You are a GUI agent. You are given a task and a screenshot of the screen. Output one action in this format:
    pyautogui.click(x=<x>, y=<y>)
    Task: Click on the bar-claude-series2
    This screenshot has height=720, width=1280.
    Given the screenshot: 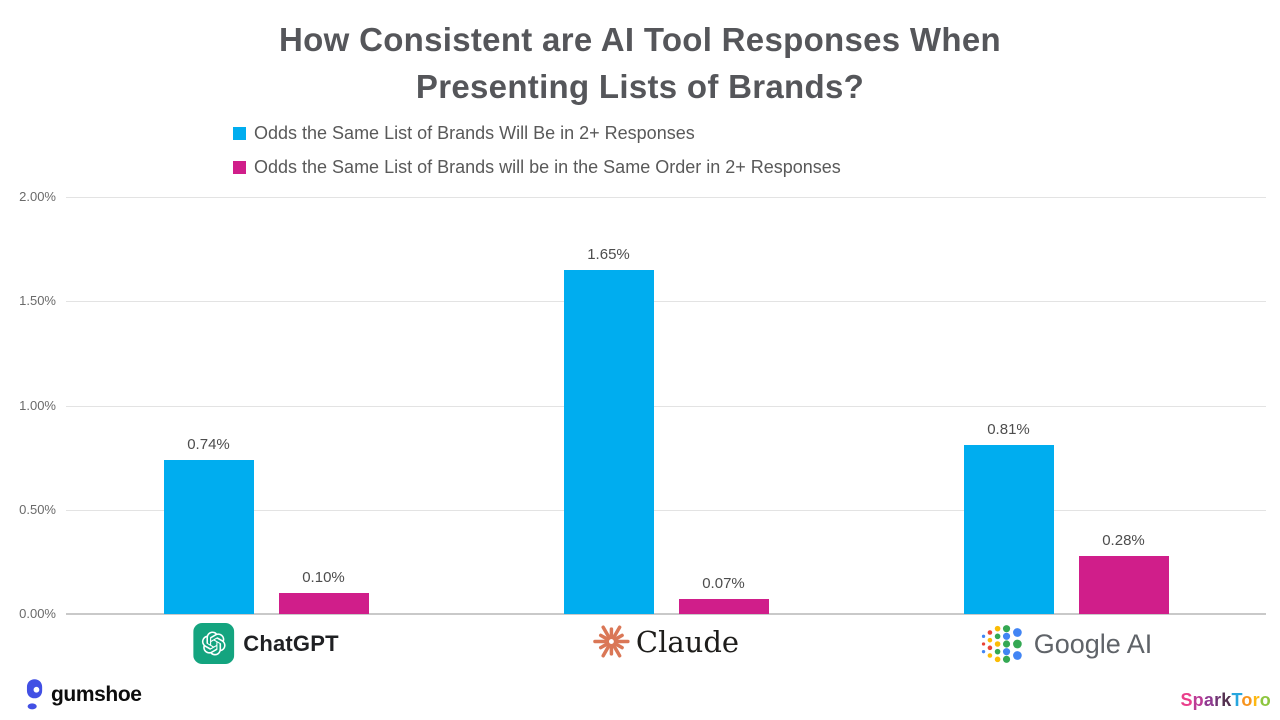 What is the action you would take?
    pyautogui.click(x=723, y=606)
    